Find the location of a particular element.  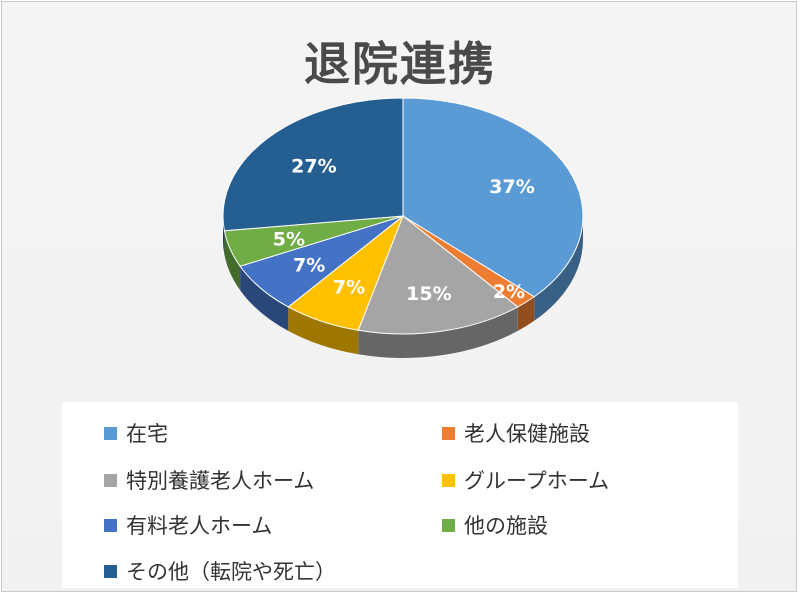

legend-label: 有料老人ホーム is located at coordinates (199, 526).